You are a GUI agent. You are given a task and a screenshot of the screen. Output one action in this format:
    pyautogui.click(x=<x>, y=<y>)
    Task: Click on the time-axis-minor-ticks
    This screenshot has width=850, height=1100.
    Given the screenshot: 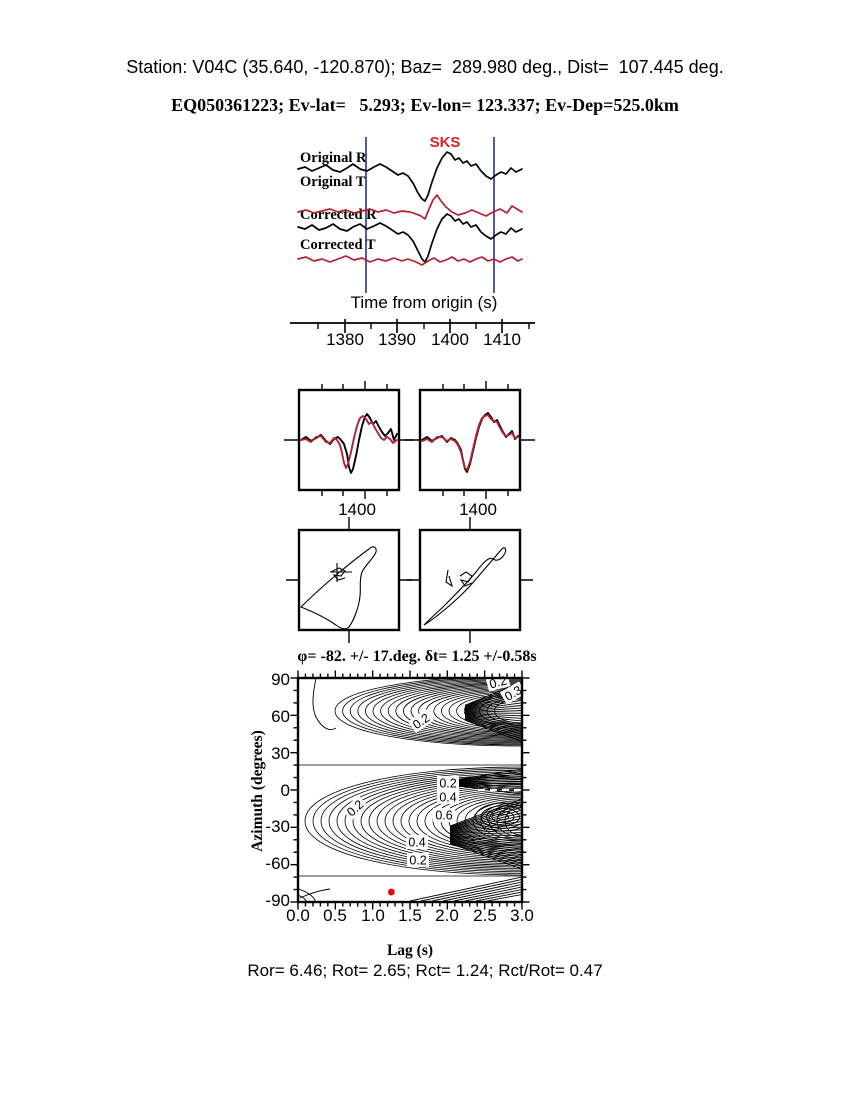 What is the action you would take?
    pyautogui.click(x=423, y=326)
    